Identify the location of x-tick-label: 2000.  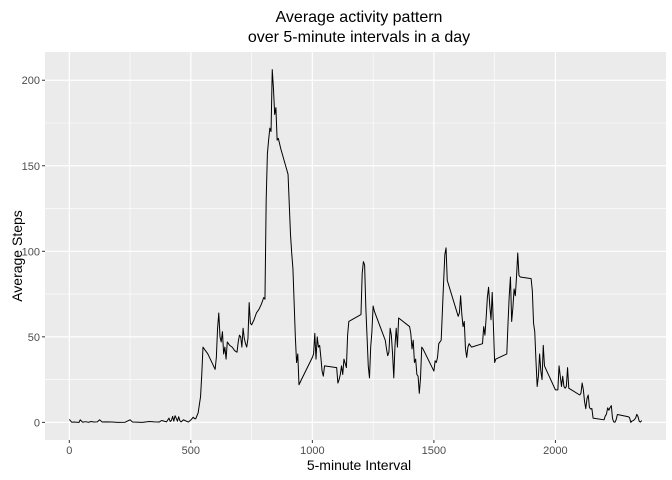
(555, 451).